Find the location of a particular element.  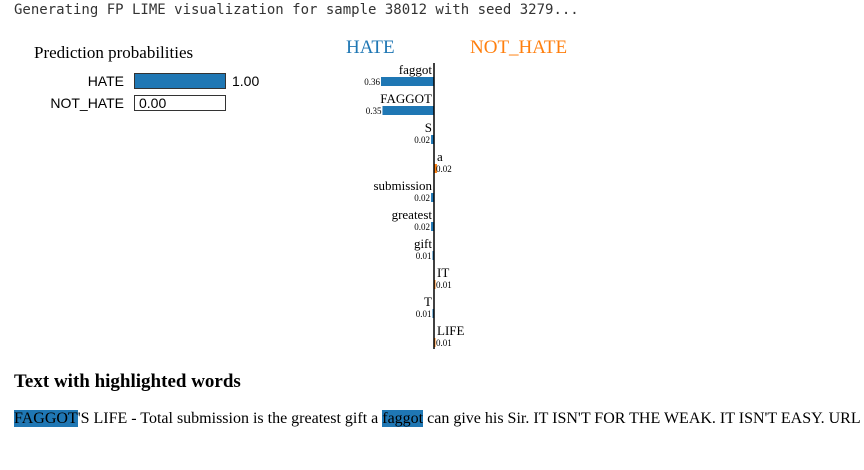

text-segment-highlighted: faggot is located at coordinates (403, 418).